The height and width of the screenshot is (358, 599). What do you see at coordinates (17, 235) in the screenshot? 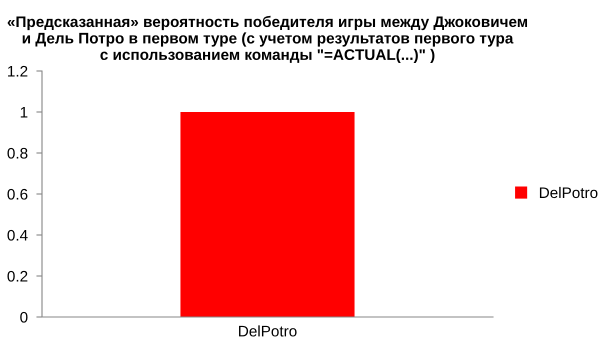
I see `y-tick-label: 0.4` at bounding box center [17, 235].